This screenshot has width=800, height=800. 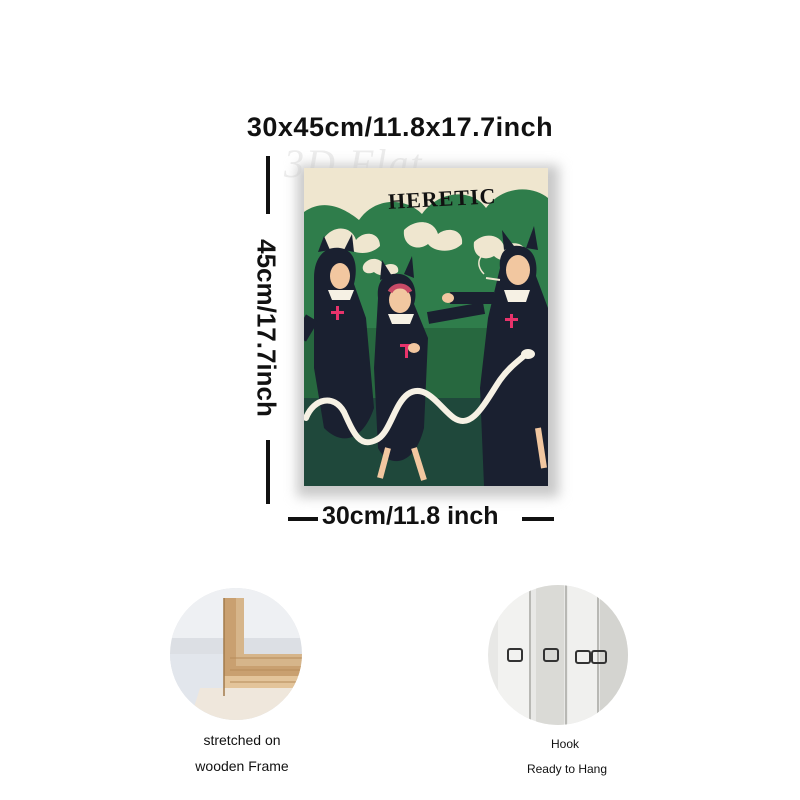 I want to click on artwork-illustration, so click(x=426, y=327).